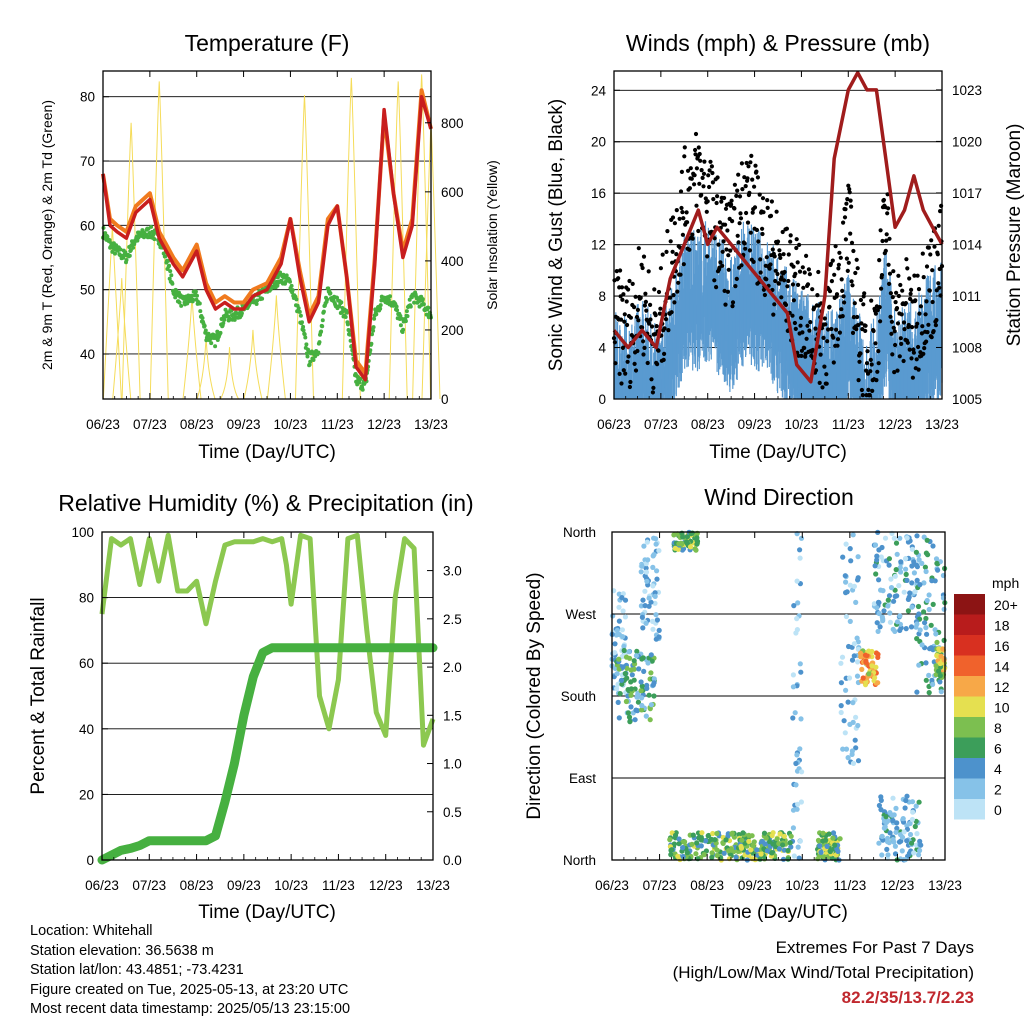  I want to click on legend-swatch, so click(969, 727).